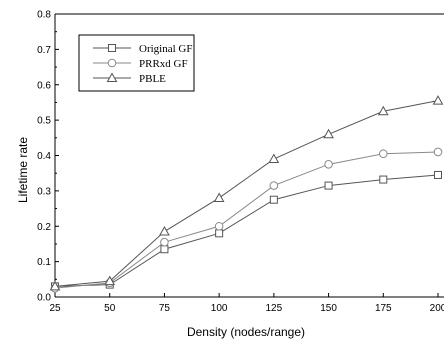  What do you see at coordinates (55, 308) in the screenshot?
I see `x-tick-label: 25` at bounding box center [55, 308].